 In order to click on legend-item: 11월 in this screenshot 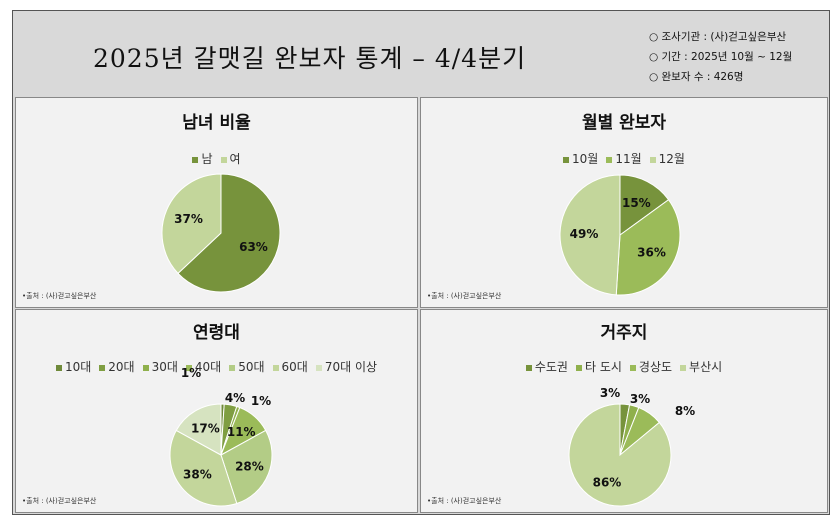, I will do `click(624, 159)`.